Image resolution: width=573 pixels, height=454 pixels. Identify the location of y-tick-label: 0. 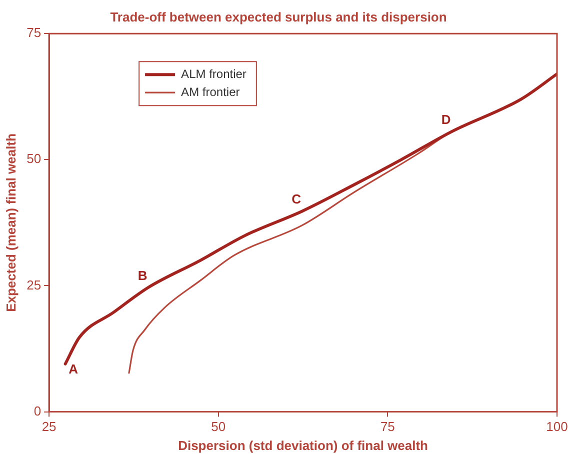
(38, 410).